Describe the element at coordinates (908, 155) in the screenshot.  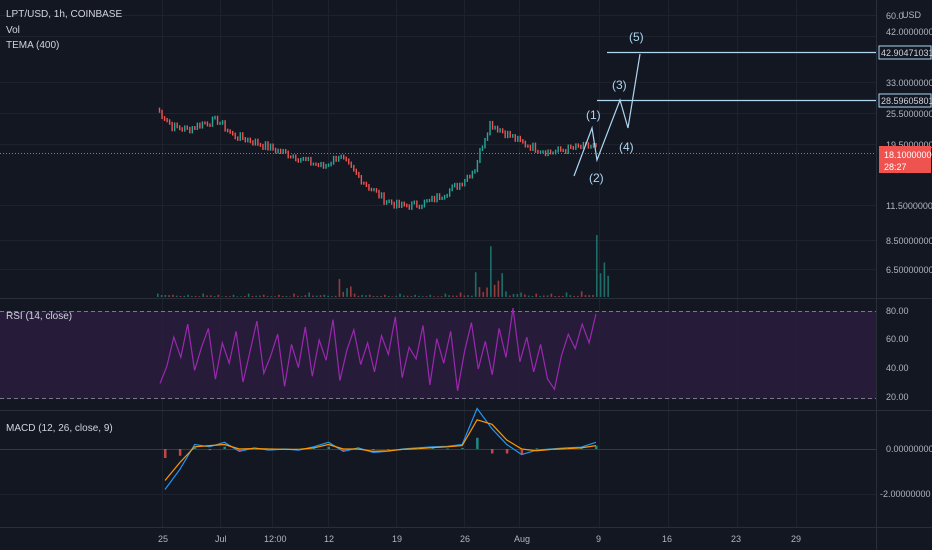
I see `current-price-label: 18.10000000` at that location.